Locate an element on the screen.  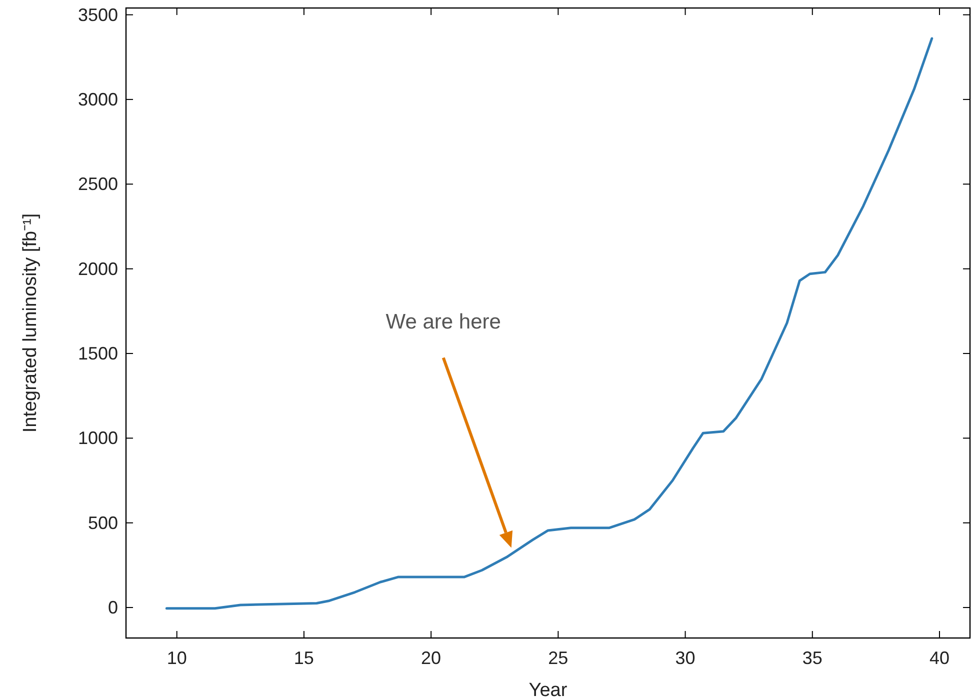
x-tick-label: 10 is located at coordinates (176, 658).